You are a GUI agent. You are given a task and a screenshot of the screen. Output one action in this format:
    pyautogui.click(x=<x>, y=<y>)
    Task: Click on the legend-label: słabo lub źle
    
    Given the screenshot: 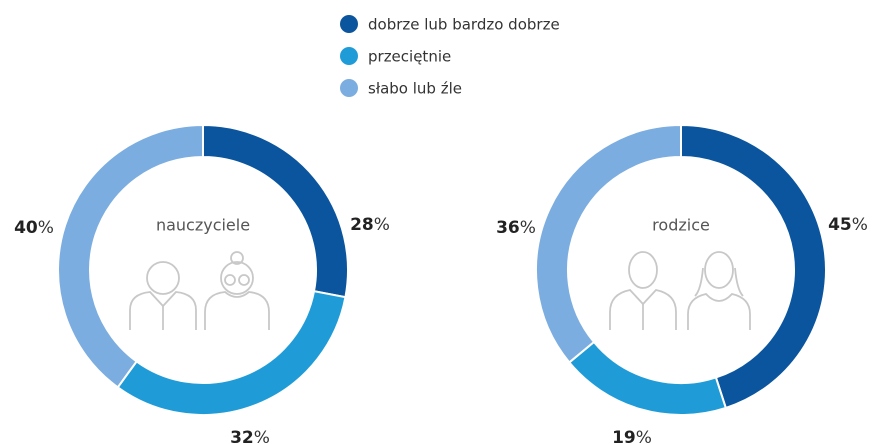 What is the action you would take?
    pyautogui.click(x=415, y=89)
    